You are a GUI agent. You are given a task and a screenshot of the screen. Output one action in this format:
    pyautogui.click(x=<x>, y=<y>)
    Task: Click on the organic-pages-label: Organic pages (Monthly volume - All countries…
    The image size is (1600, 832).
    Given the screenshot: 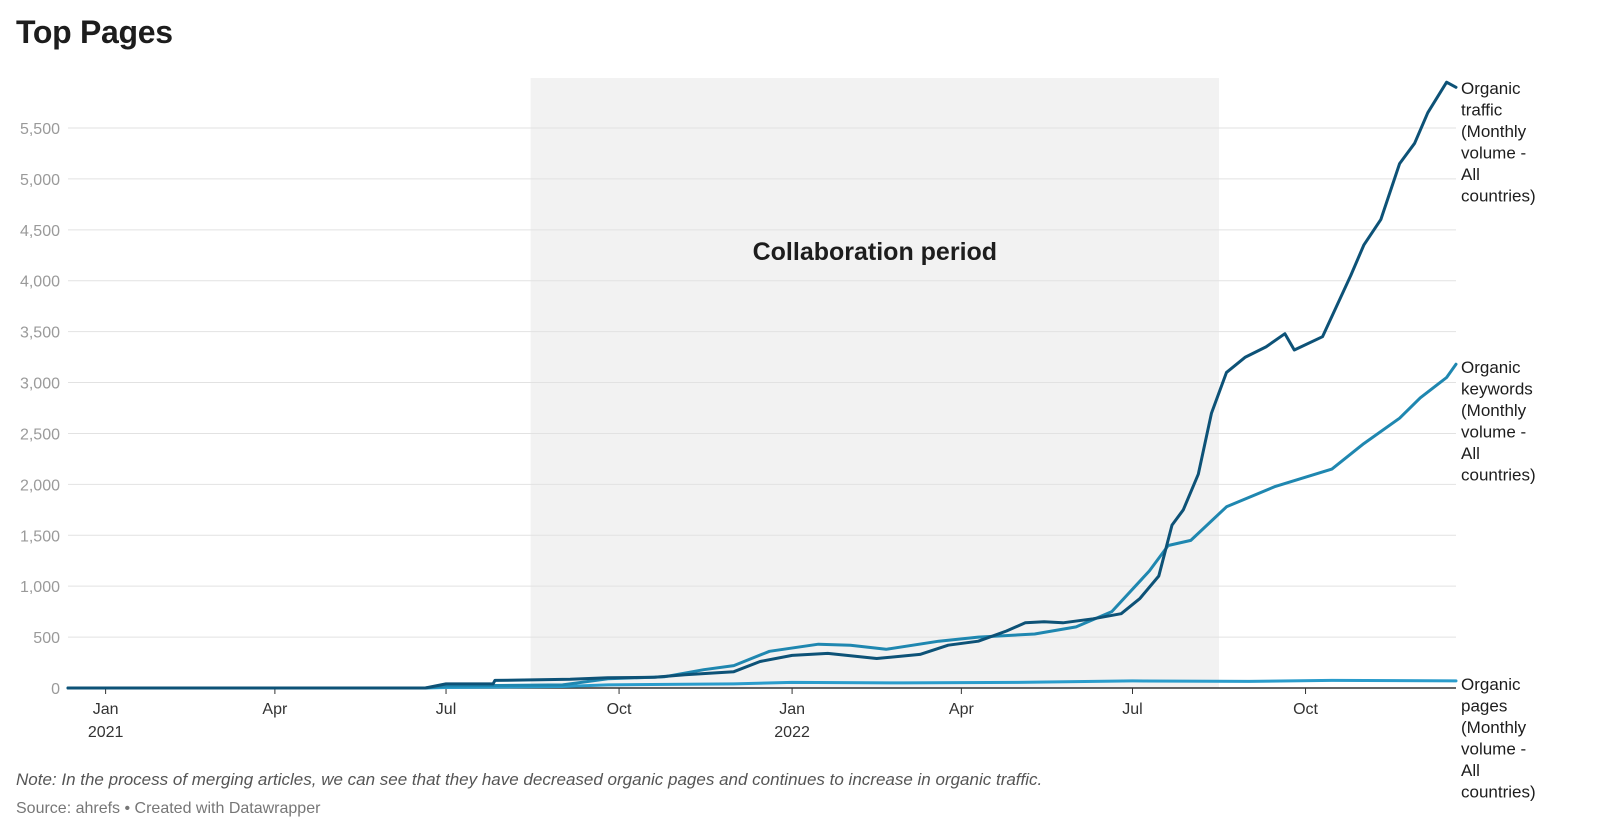 What is the action you would take?
    pyautogui.click(x=1498, y=738)
    